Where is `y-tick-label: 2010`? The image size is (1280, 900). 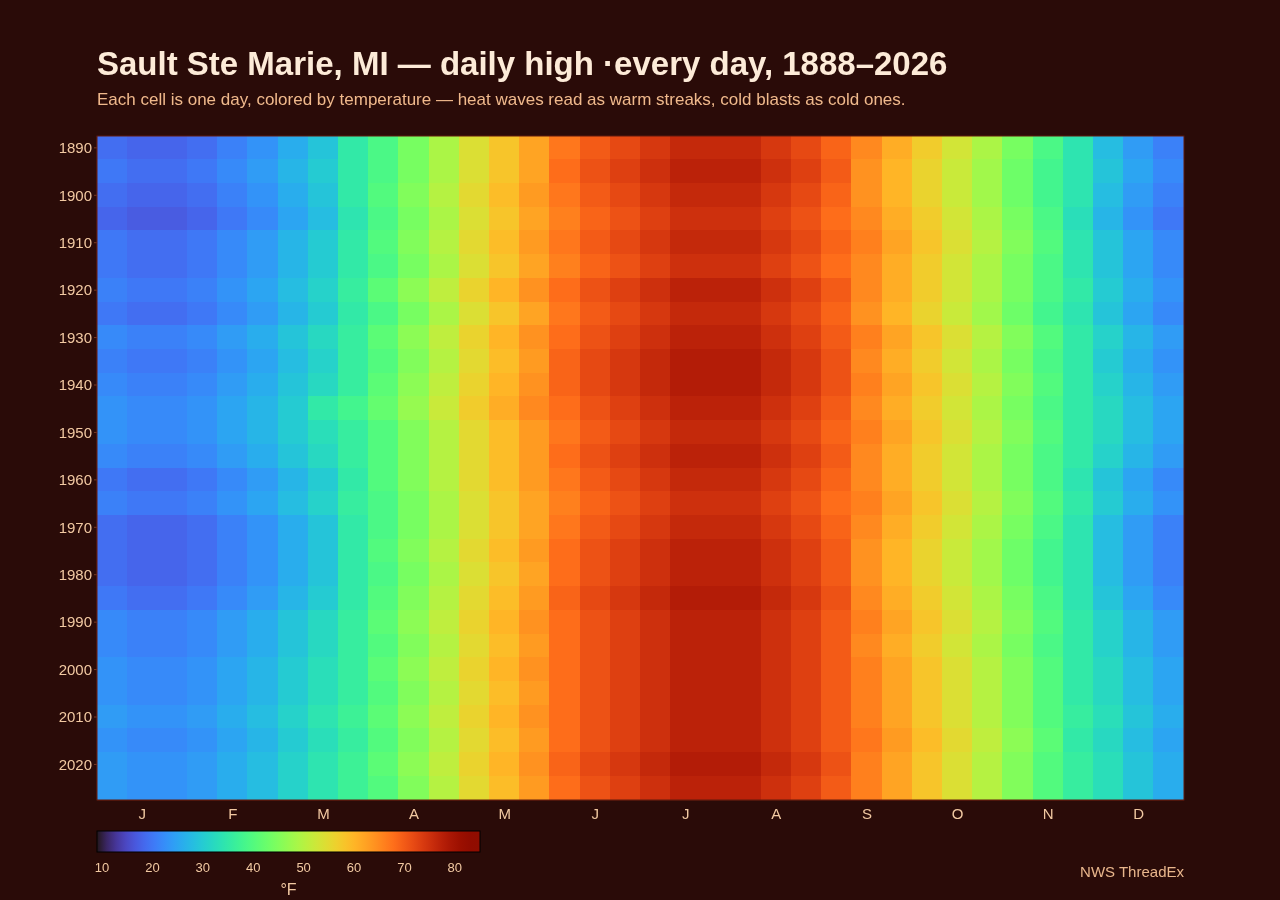
y-tick-label: 2010 is located at coordinates (75, 717).